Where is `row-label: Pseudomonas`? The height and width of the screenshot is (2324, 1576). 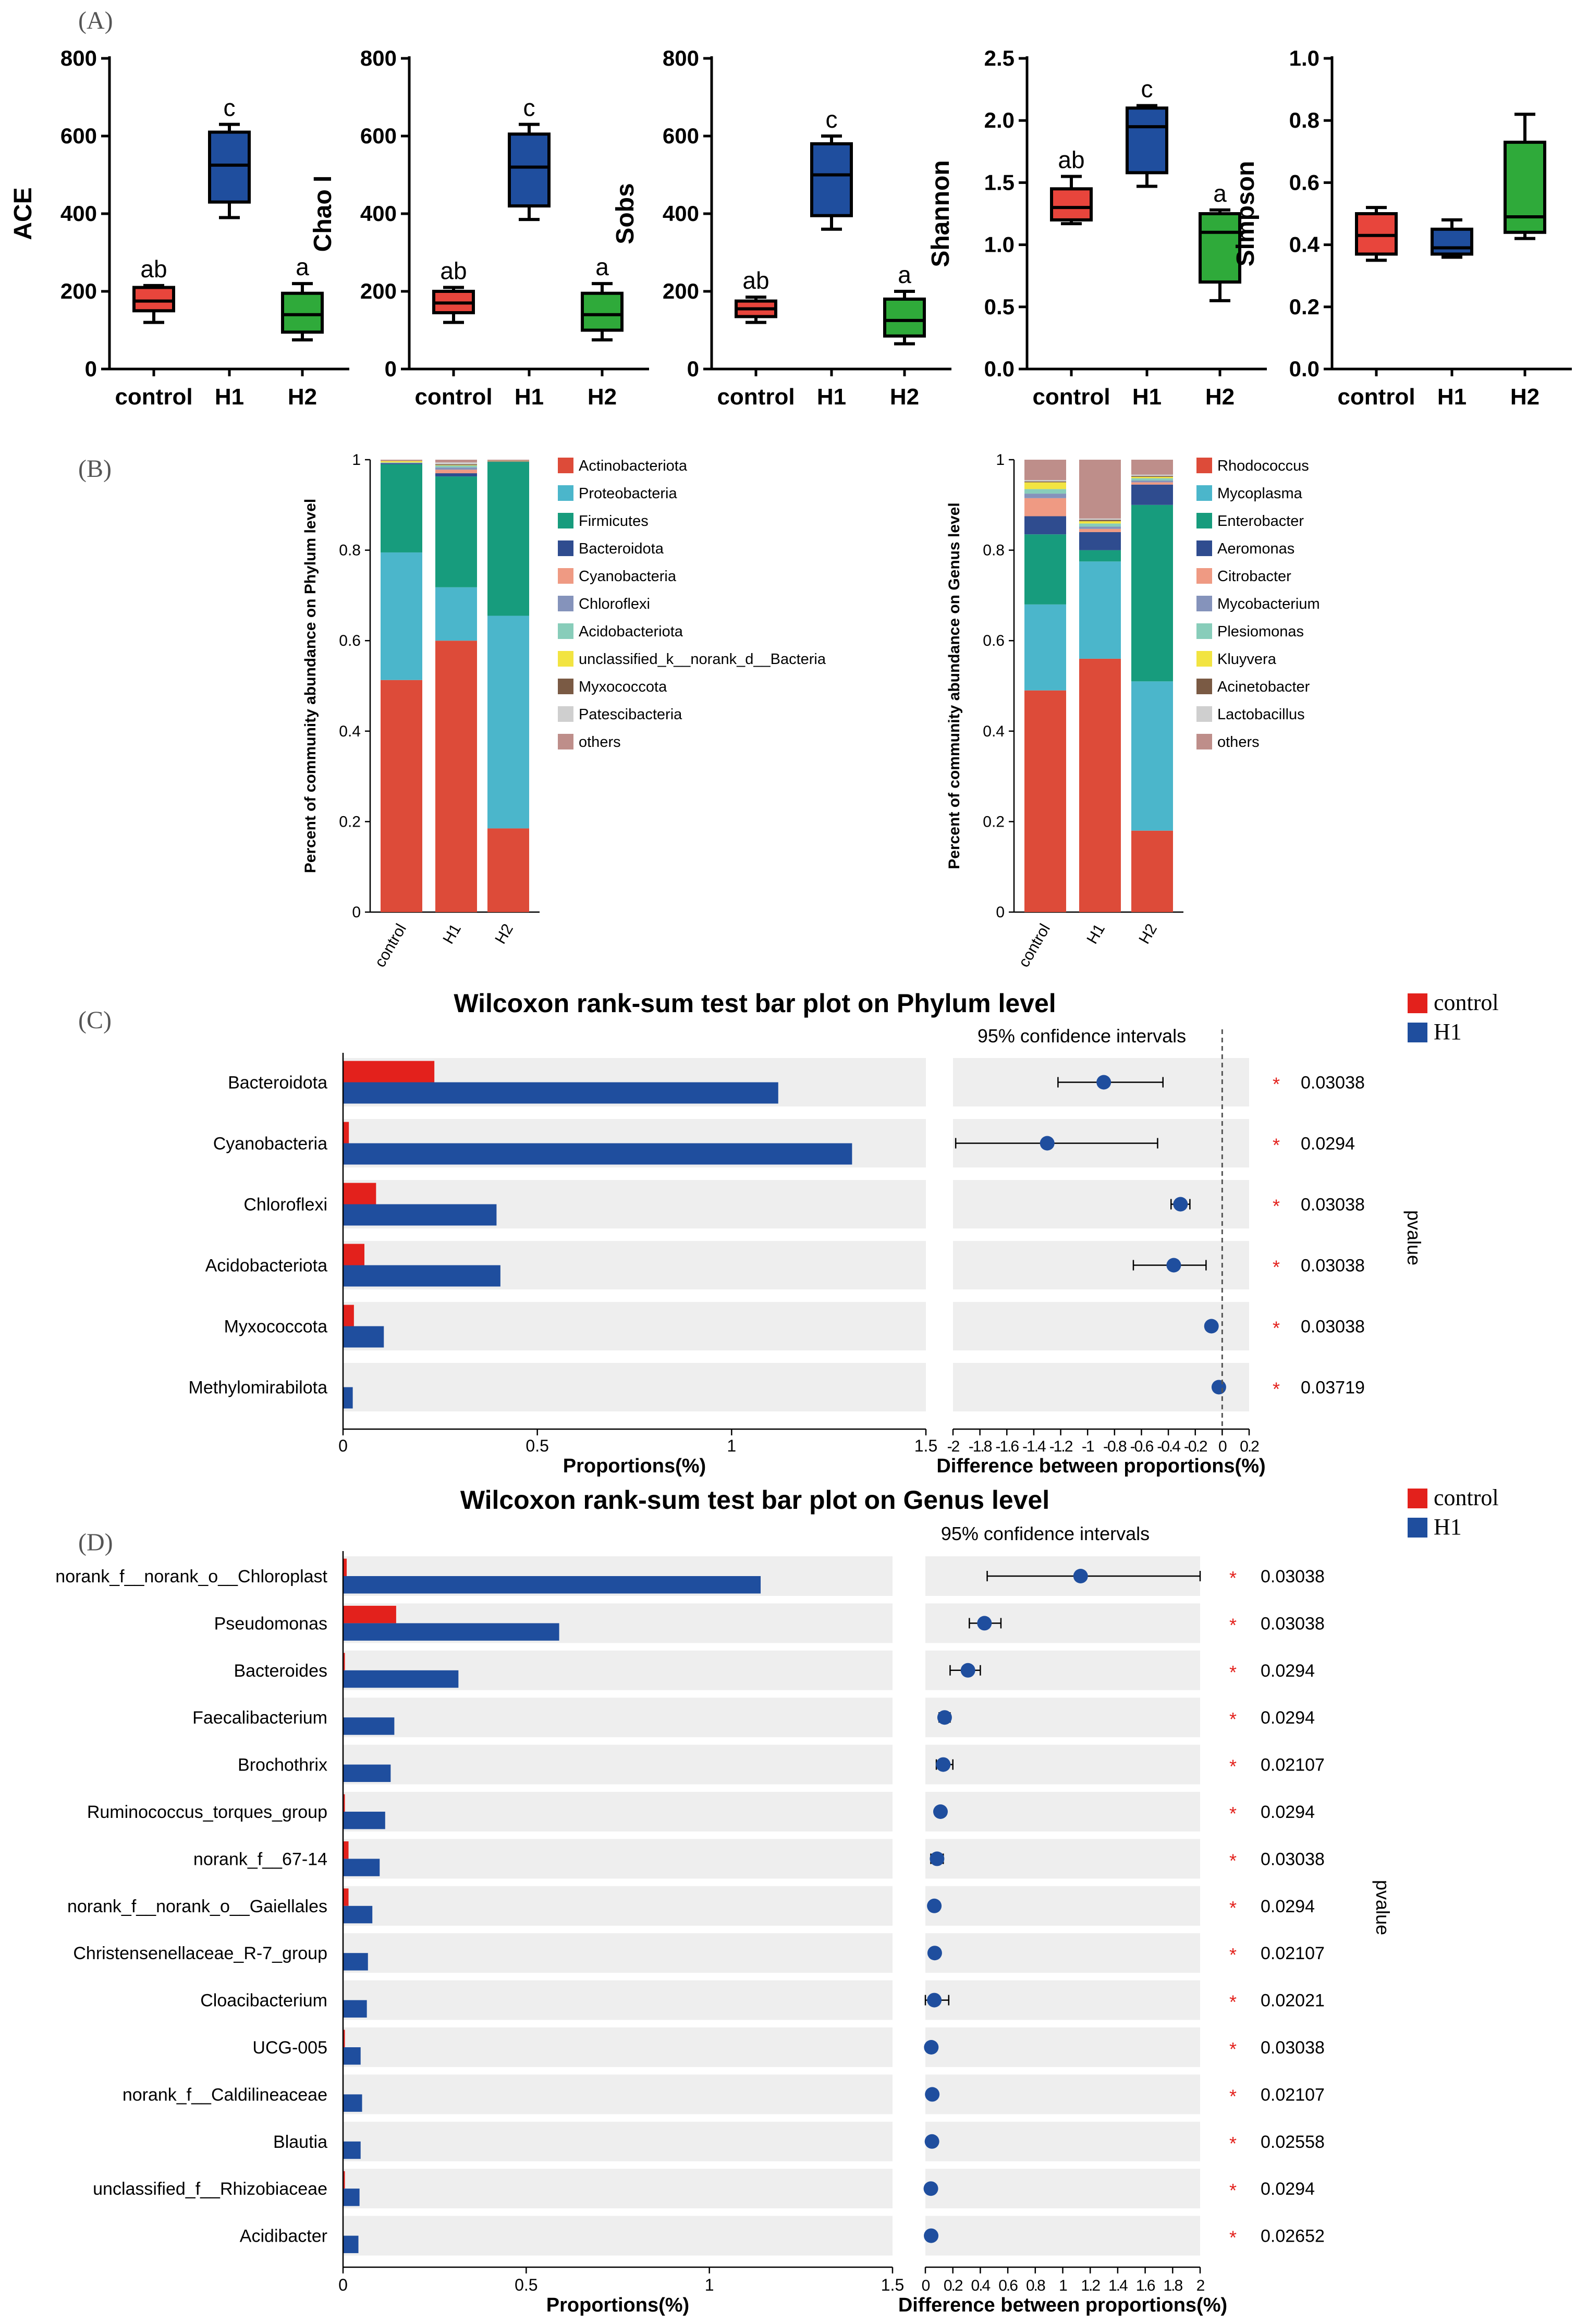
row-label: Pseudomonas is located at coordinates (270, 1623).